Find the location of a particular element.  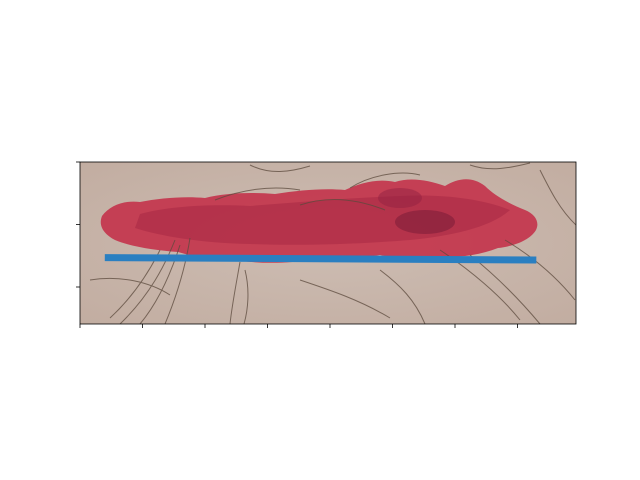

y-axis is located at coordinates (78, 224).